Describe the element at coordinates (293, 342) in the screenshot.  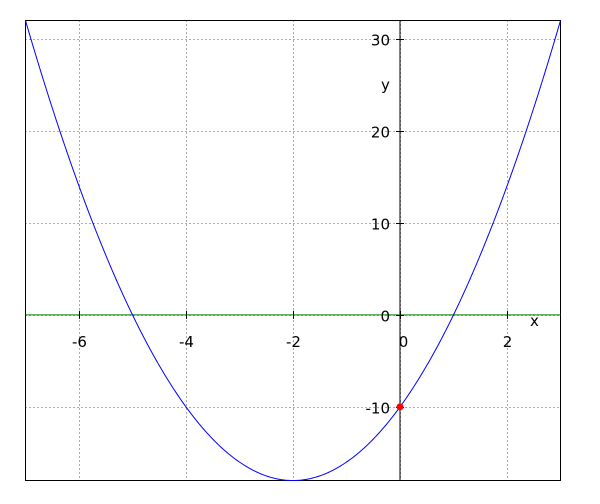
I see `x-tick-label: -2` at that location.